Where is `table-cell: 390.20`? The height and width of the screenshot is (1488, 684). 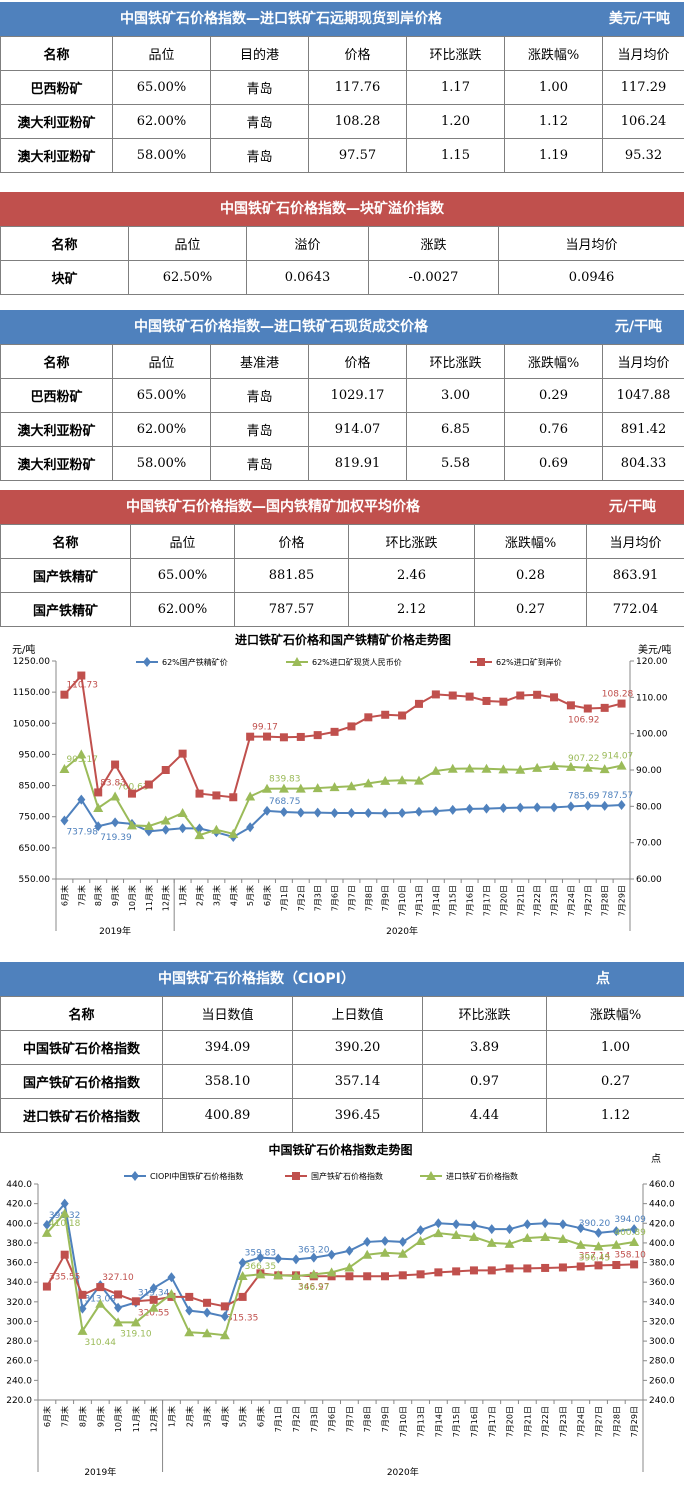
table-cell: 390.20 is located at coordinates (358, 1048).